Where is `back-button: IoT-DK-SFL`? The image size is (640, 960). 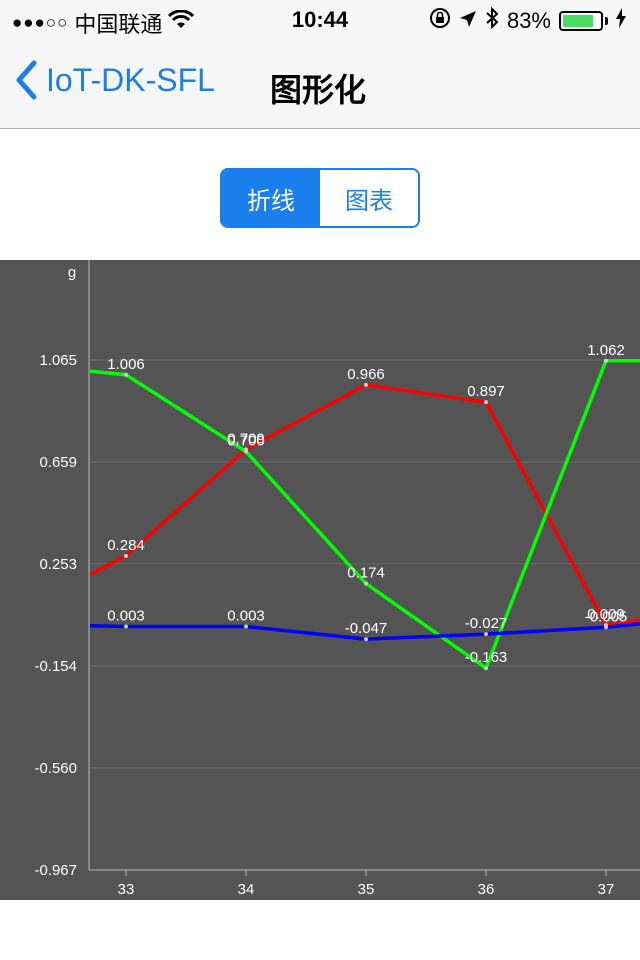 back-button: IoT-DK-SFL is located at coordinates (114, 80).